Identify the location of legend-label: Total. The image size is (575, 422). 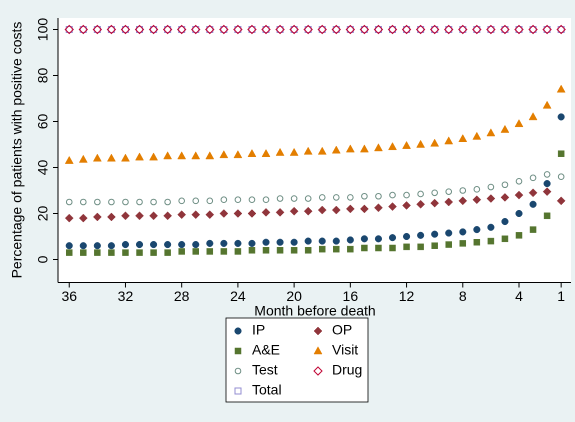
(267, 390).